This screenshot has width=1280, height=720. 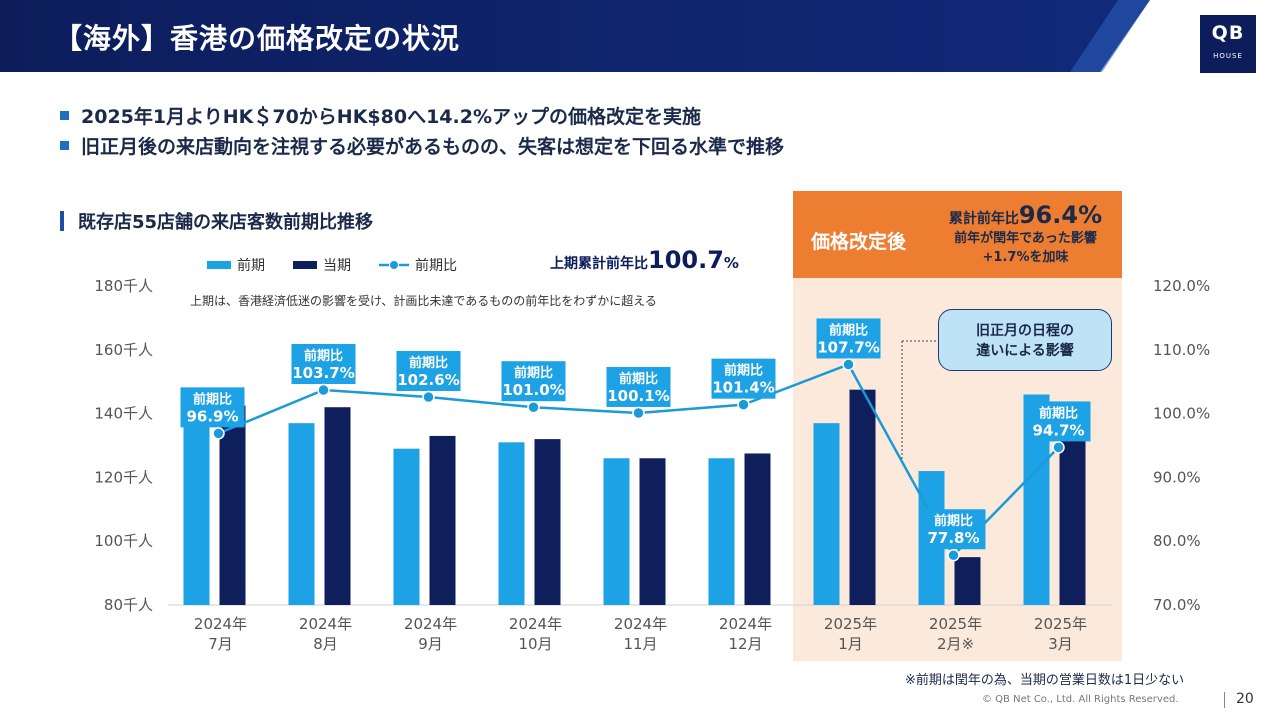 I want to click on qb-house-logo: QB HOUSE, so click(x=1228, y=44).